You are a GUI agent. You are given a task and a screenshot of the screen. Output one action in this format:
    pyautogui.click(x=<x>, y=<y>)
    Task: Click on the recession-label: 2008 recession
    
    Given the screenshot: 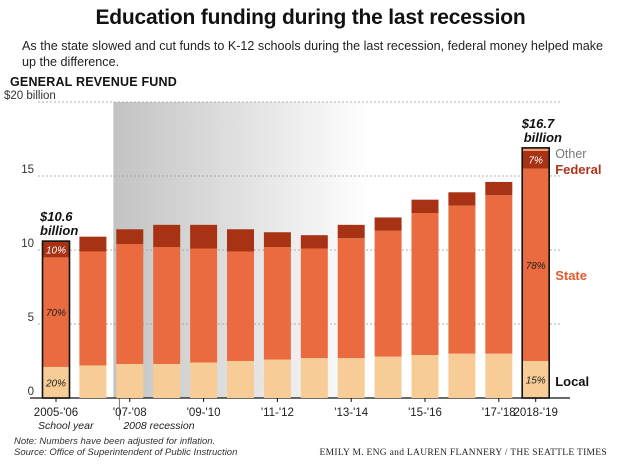 What is the action you would take?
    pyautogui.click(x=158, y=426)
    